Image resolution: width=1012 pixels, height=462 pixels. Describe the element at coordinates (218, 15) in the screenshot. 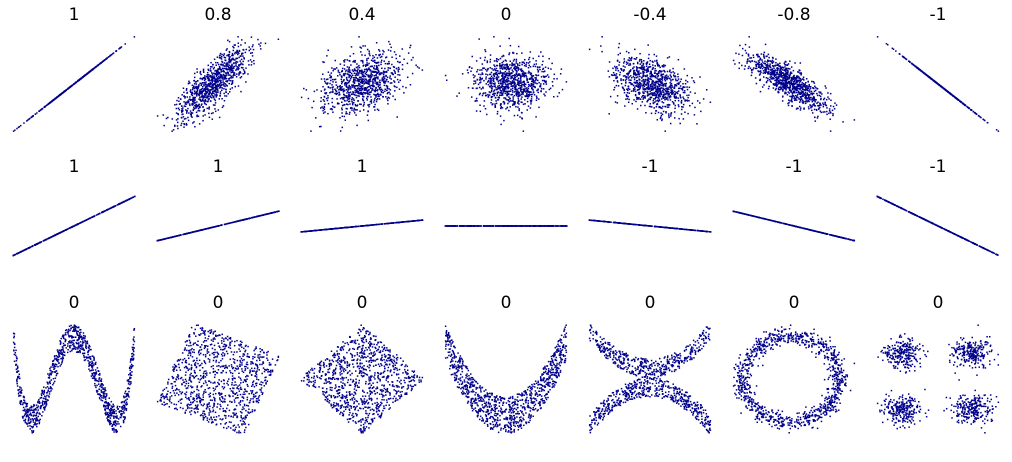

I see `correlation-label: 0.8` at that location.